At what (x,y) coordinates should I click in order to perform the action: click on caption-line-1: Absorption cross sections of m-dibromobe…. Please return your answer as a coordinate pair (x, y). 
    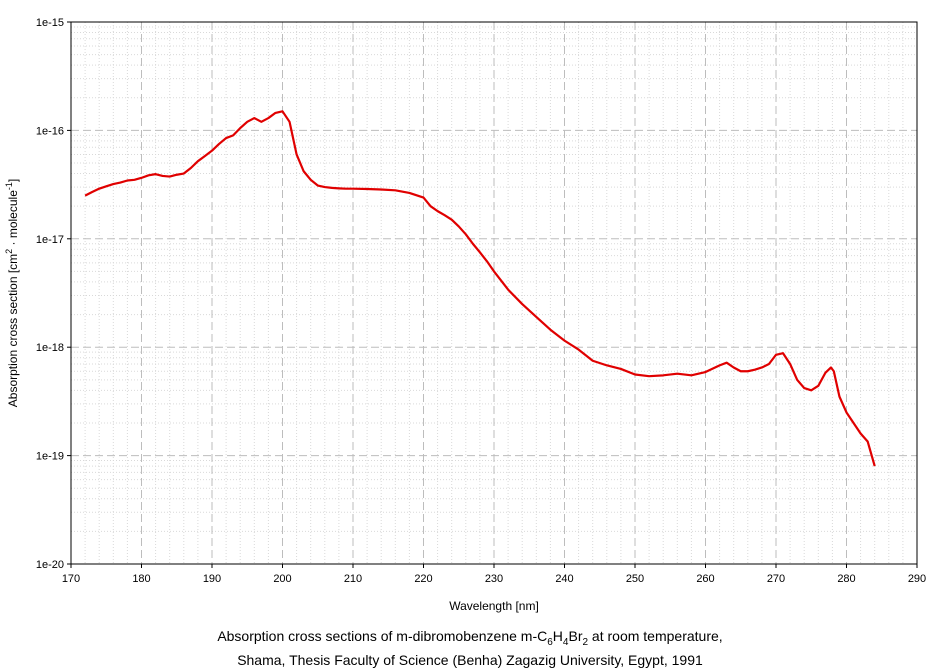
    Looking at the image, I should click on (470, 638).